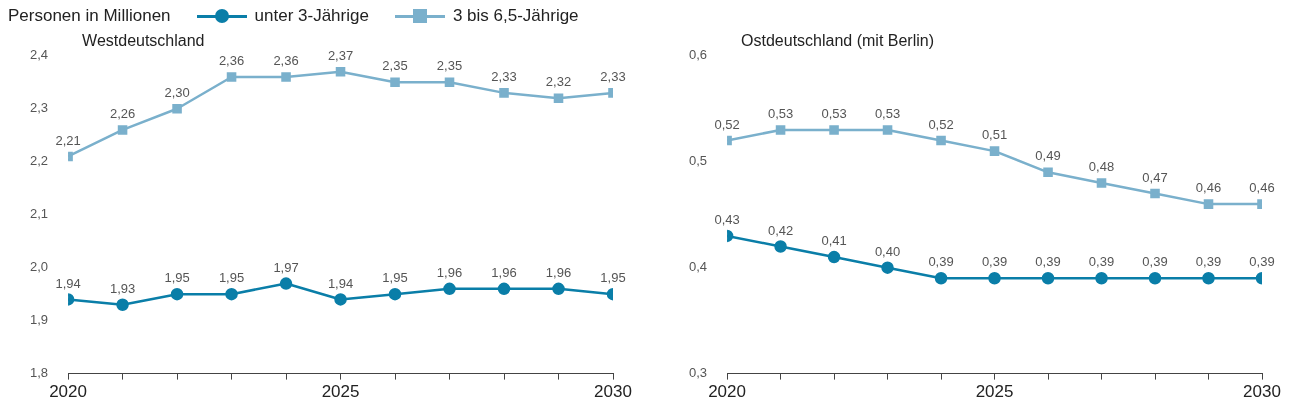 This screenshot has width=1298, height=410. What do you see at coordinates (143, 41) in the screenshot?
I see `chart-title: Westdeutschland` at bounding box center [143, 41].